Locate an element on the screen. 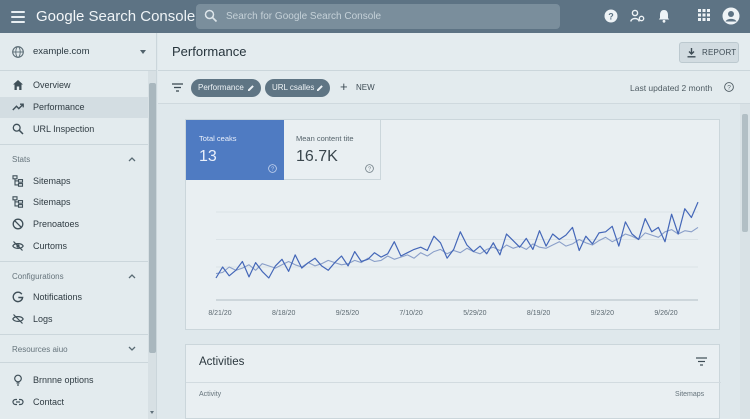 Image resolution: width=750 pixels, height=419 pixels. metric-tile-mean: Mean content tite 16.7K ? is located at coordinates (332, 150).